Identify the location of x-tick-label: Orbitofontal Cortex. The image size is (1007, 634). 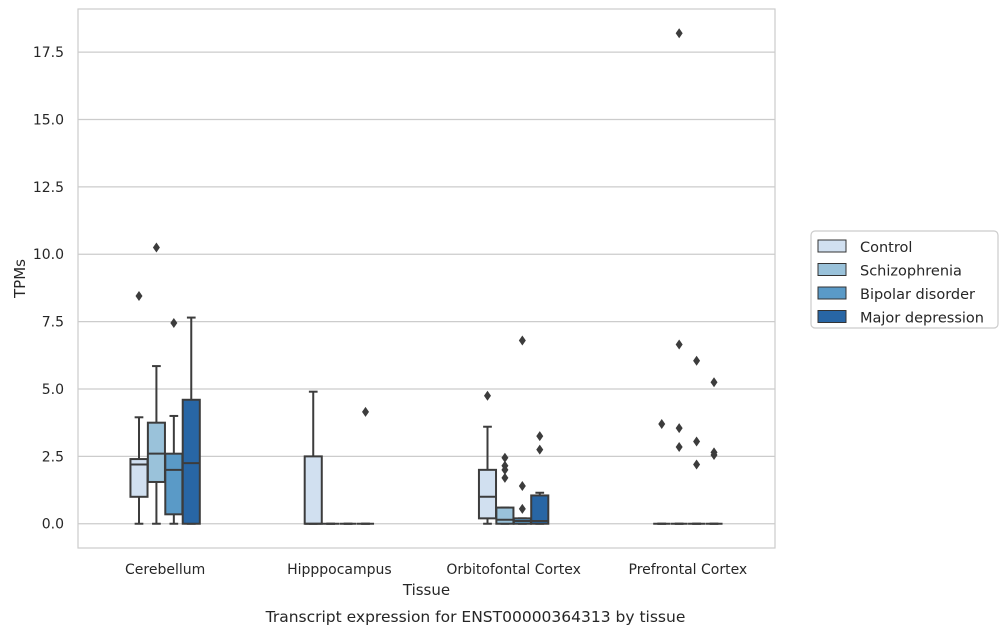
(513, 570).